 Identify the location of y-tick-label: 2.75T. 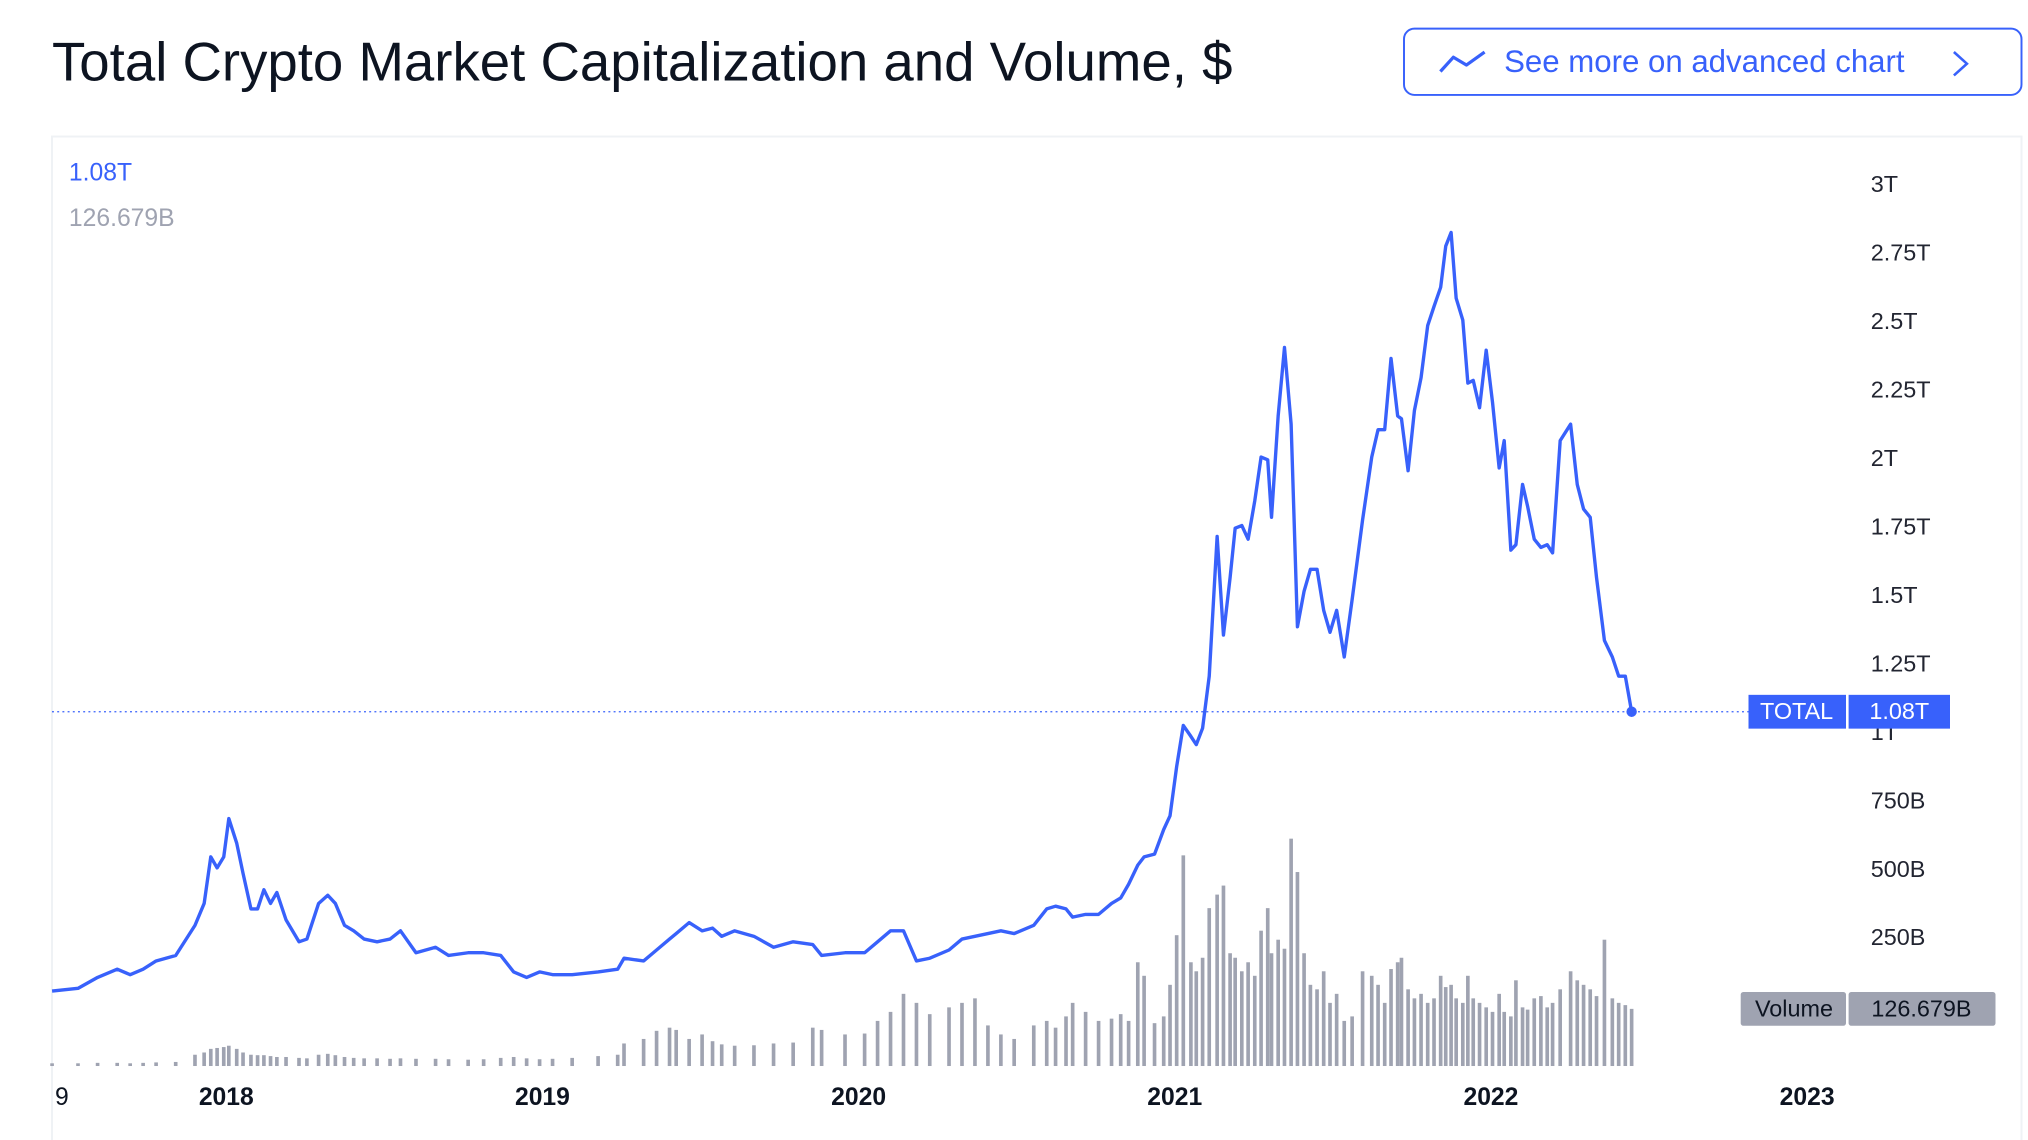
(1901, 253).